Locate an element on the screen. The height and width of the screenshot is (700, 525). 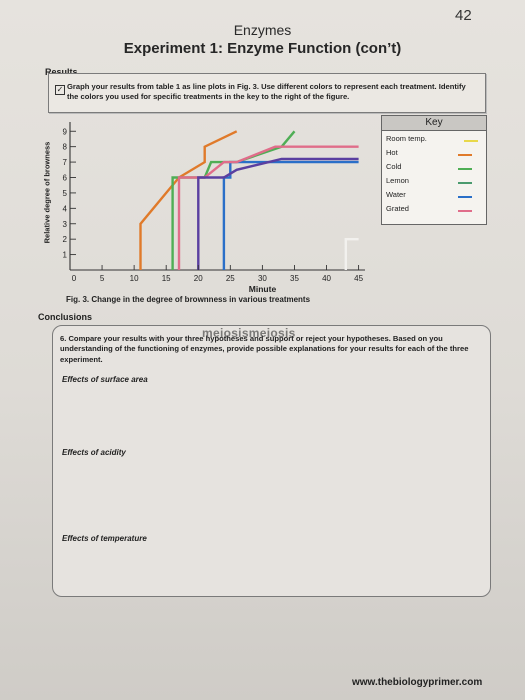
x-tick-label: 25 is located at coordinates (230, 278).